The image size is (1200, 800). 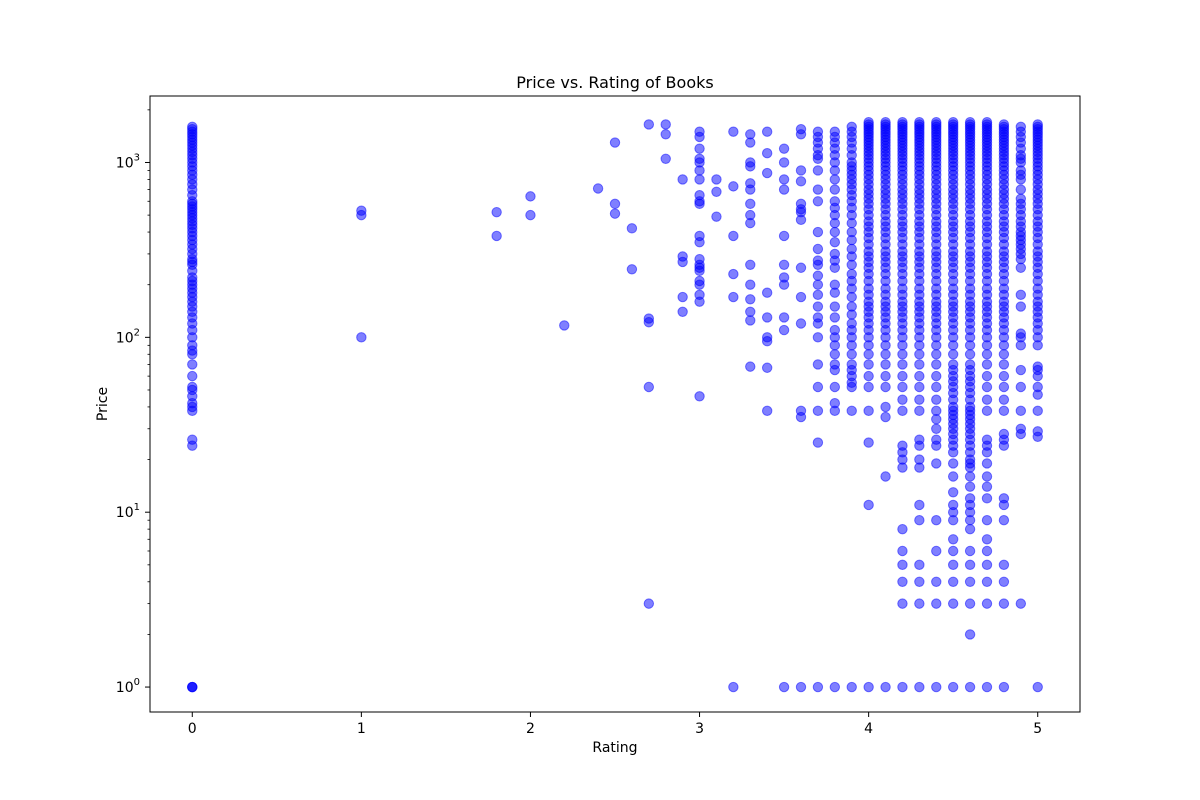 I want to click on chart-title: Price vs. Rating of Books, so click(x=614, y=82).